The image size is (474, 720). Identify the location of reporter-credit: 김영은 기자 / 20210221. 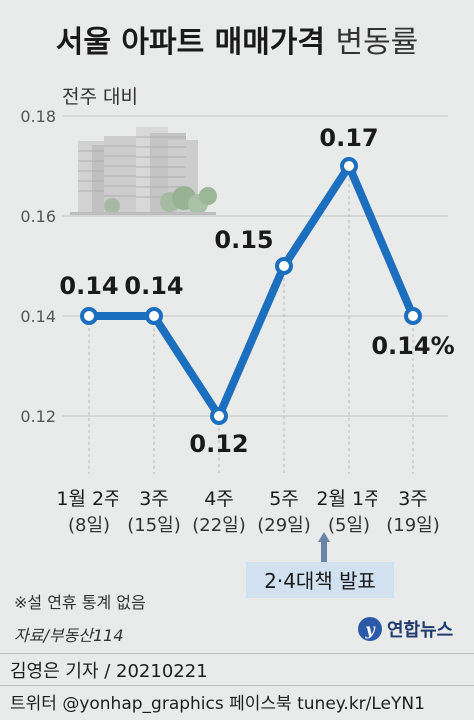
(109, 671).